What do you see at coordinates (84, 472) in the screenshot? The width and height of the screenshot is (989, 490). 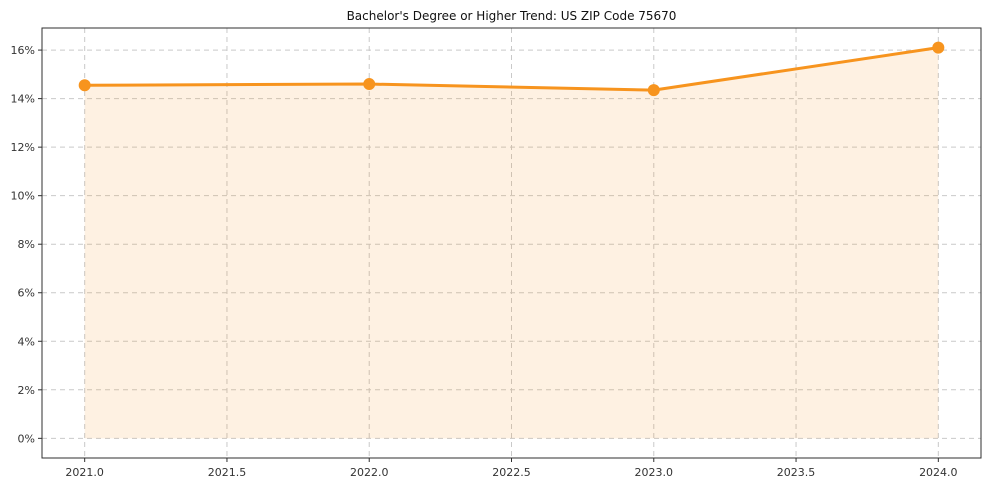 I see `x-tick-label: 2021.0` at bounding box center [84, 472].